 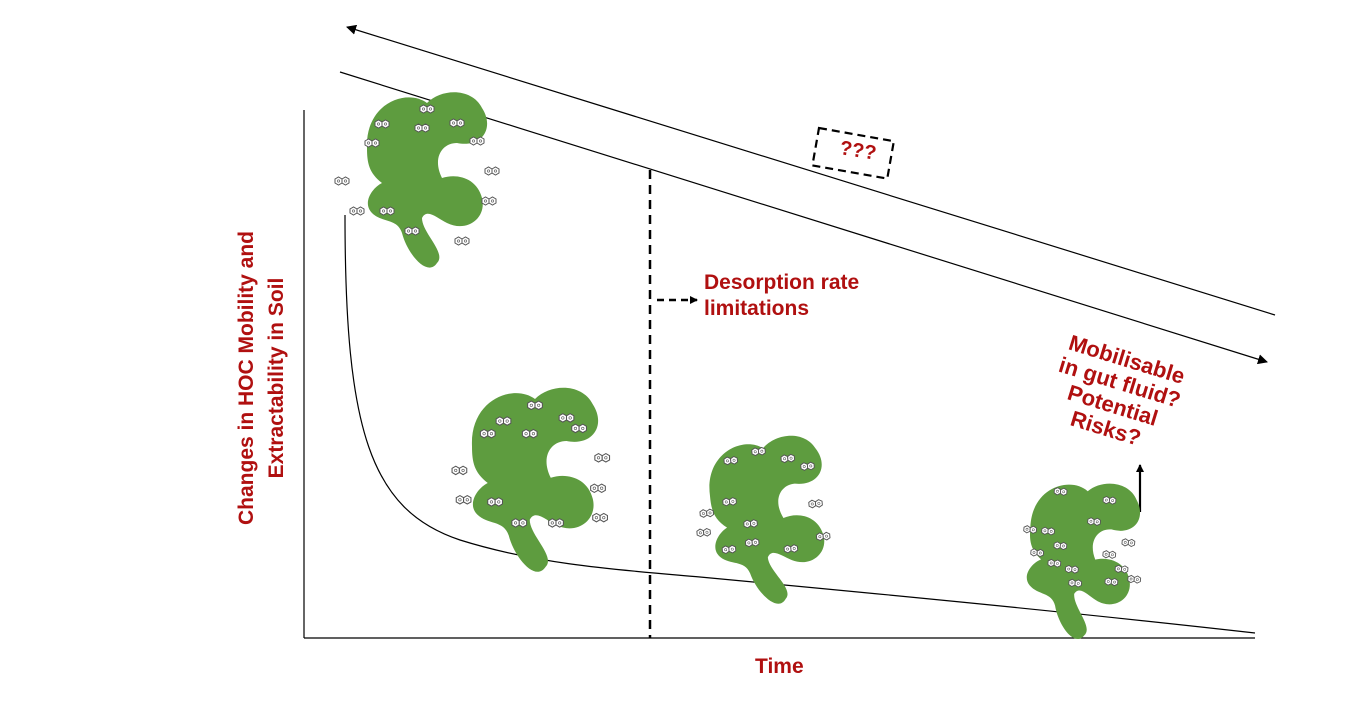 I want to click on unknown-box, so click(x=853, y=153).